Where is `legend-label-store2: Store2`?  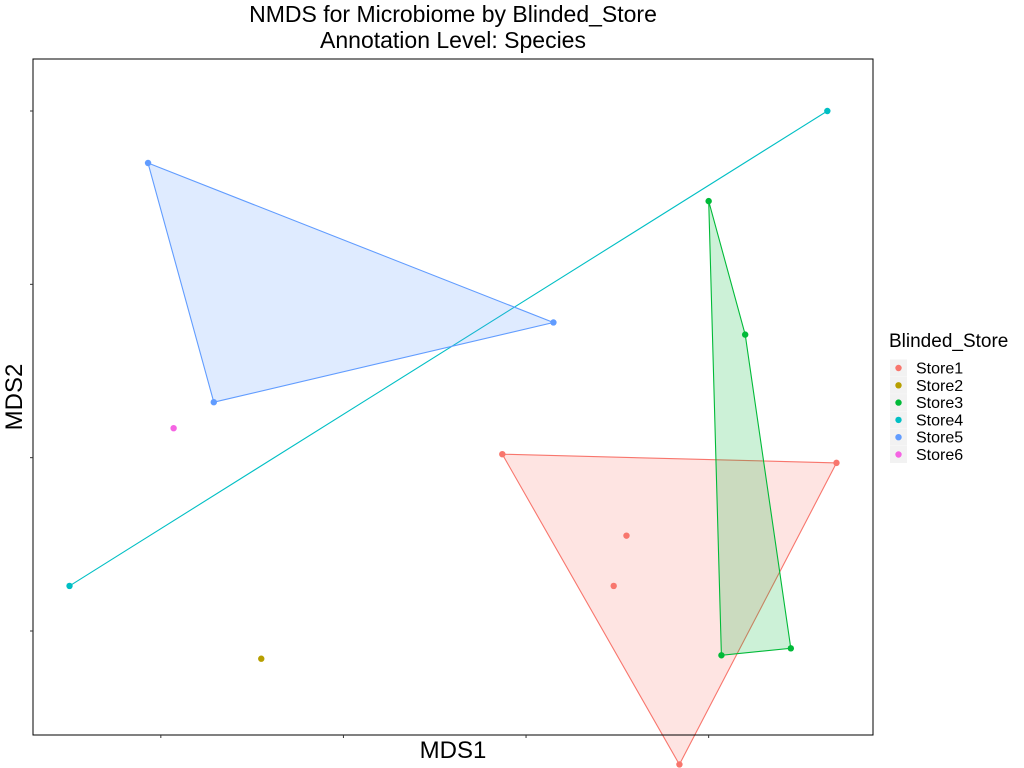
legend-label-store2: Store2 is located at coordinates (939, 386).